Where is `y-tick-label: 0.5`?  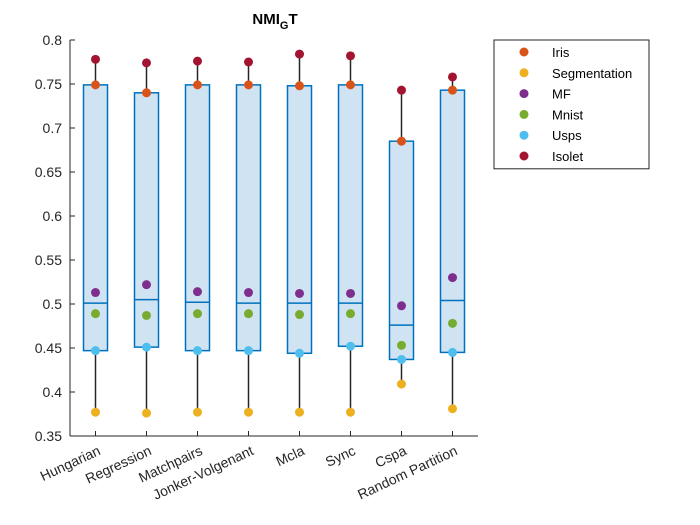
y-tick-label: 0.5 is located at coordinates (53, 304).